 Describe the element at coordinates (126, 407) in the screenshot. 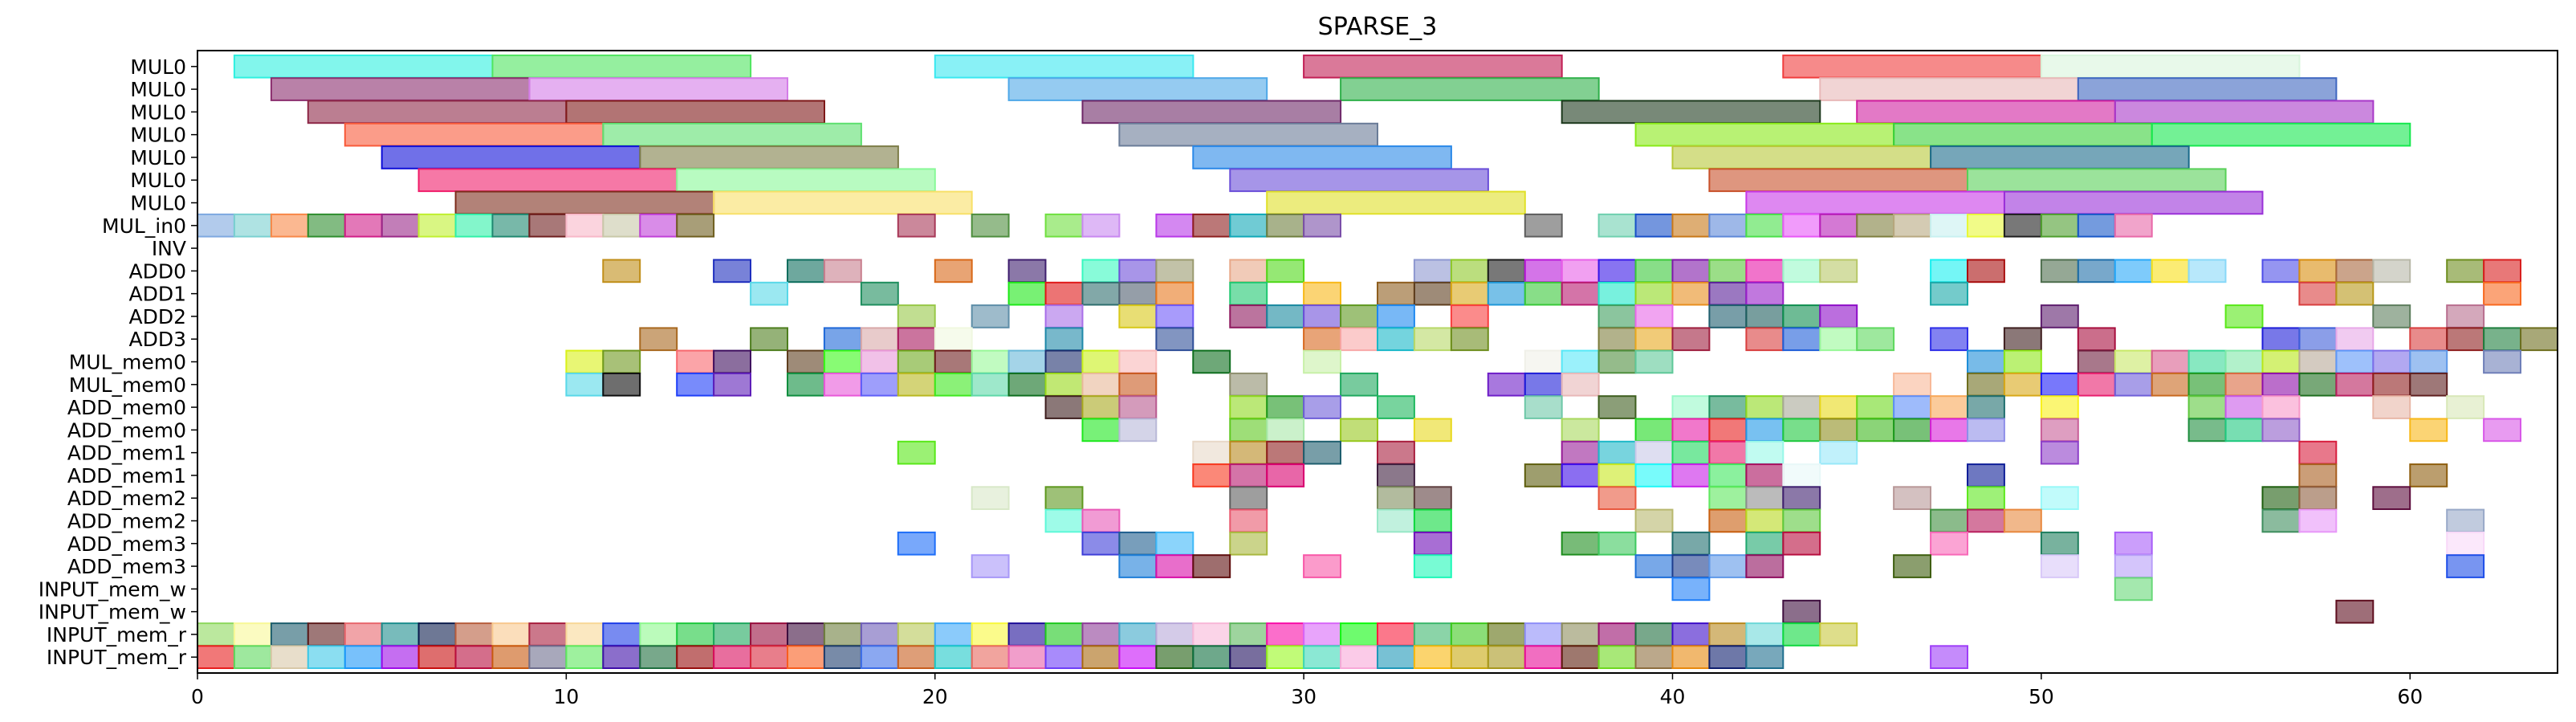

I see `y-tick-label: ADD_mem0` at that location.